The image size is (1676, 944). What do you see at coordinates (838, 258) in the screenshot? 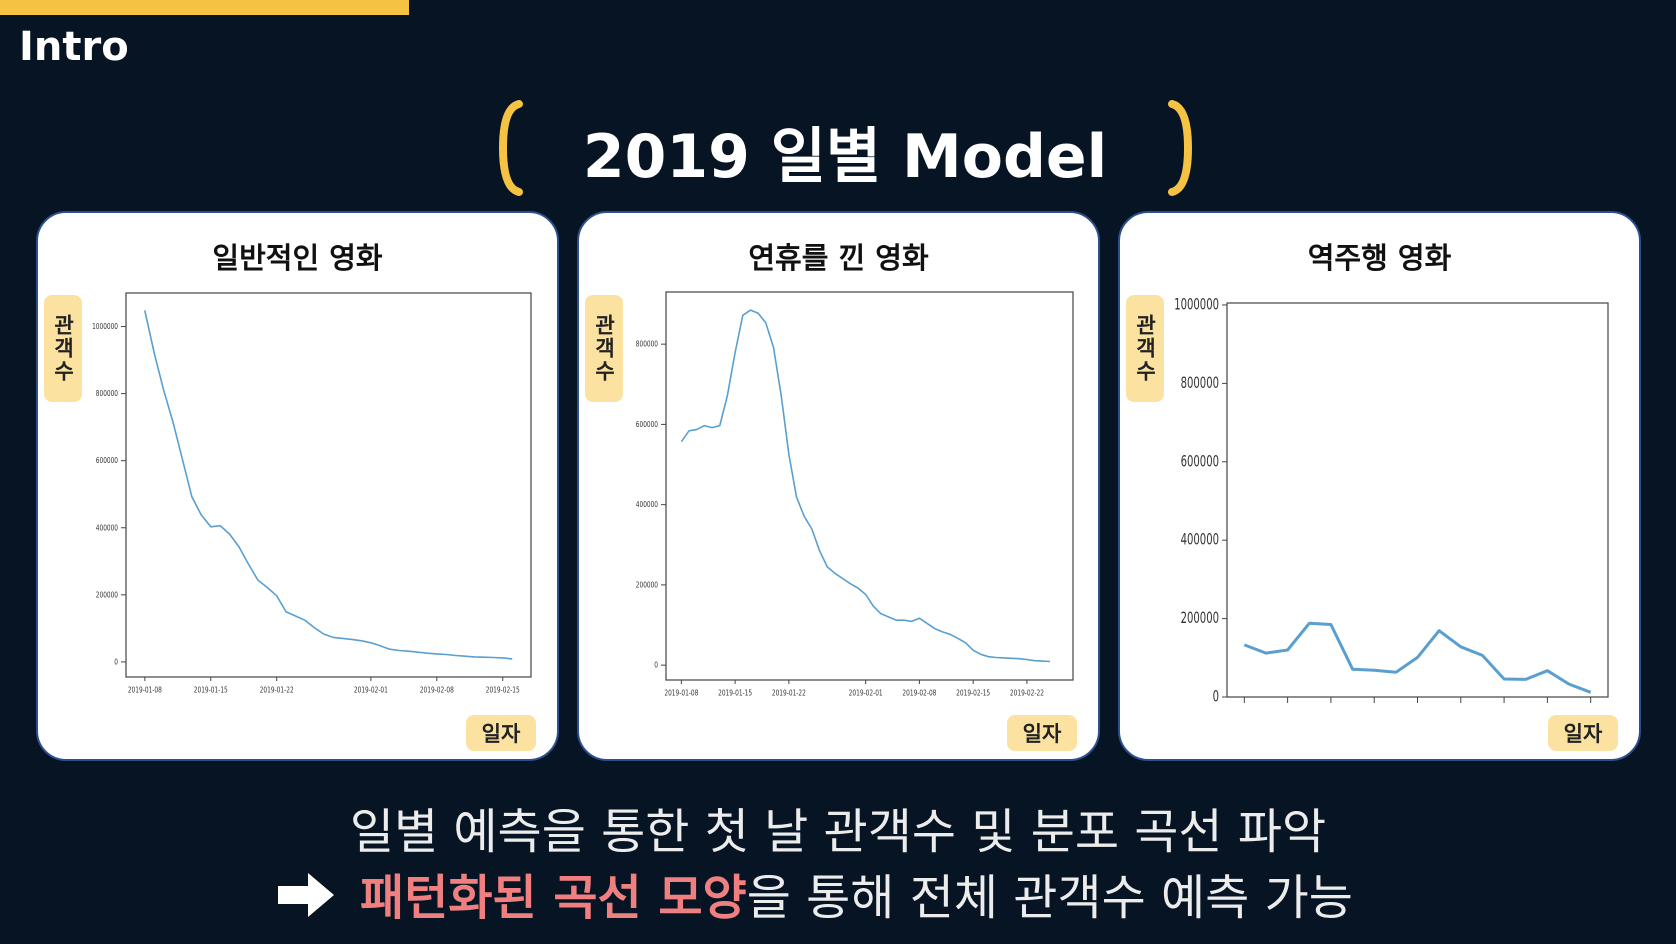
I see `chart-title: 연휴를 낀 영화` at bounding box center [838, 258].